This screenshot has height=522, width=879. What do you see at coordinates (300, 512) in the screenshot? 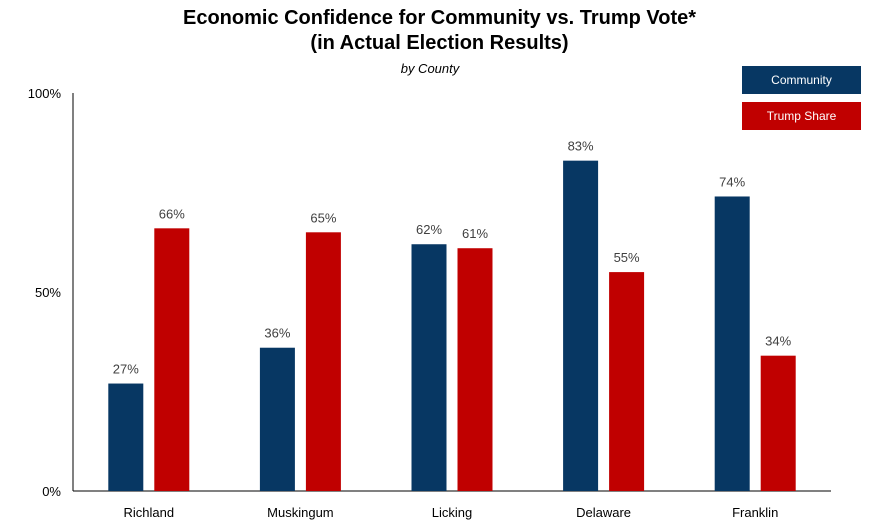
I see `x-tick-label: Muskingum` at bounding box center [300, 512].